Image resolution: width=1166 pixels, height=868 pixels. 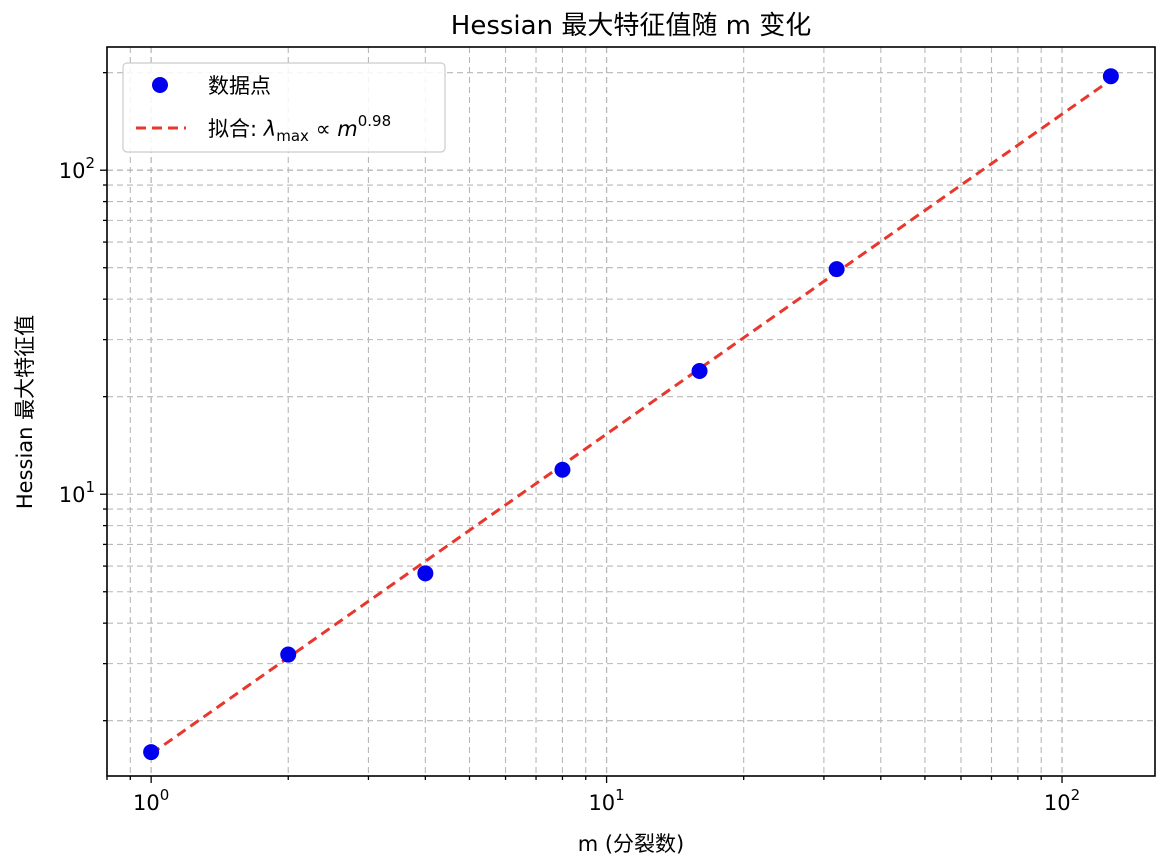 What do you see at coordinates (631, 26) in the screenshot?
I see `chart-title: Hessian 最大特征值随 m 变化` at bounding box center [631, 26].